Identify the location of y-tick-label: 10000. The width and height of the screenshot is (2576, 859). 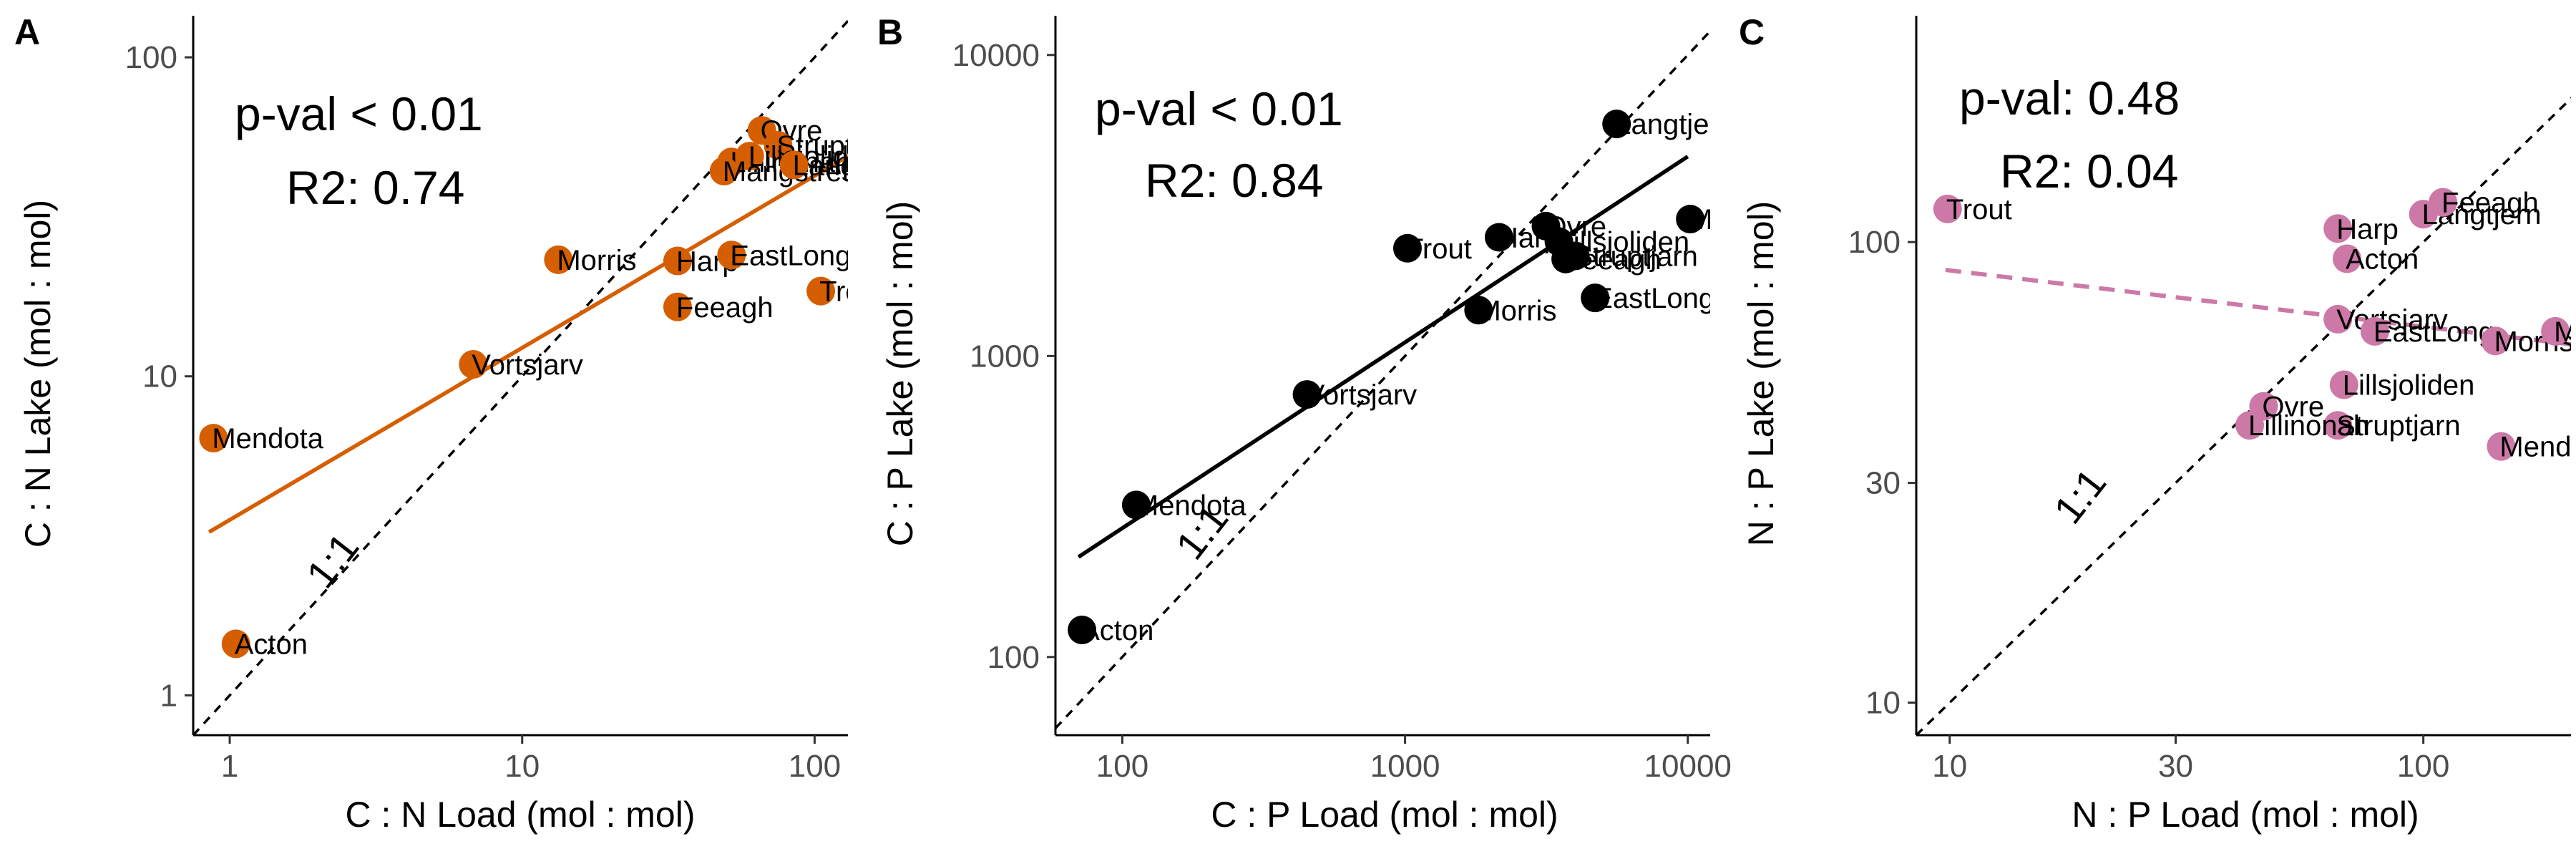
(996, 55).